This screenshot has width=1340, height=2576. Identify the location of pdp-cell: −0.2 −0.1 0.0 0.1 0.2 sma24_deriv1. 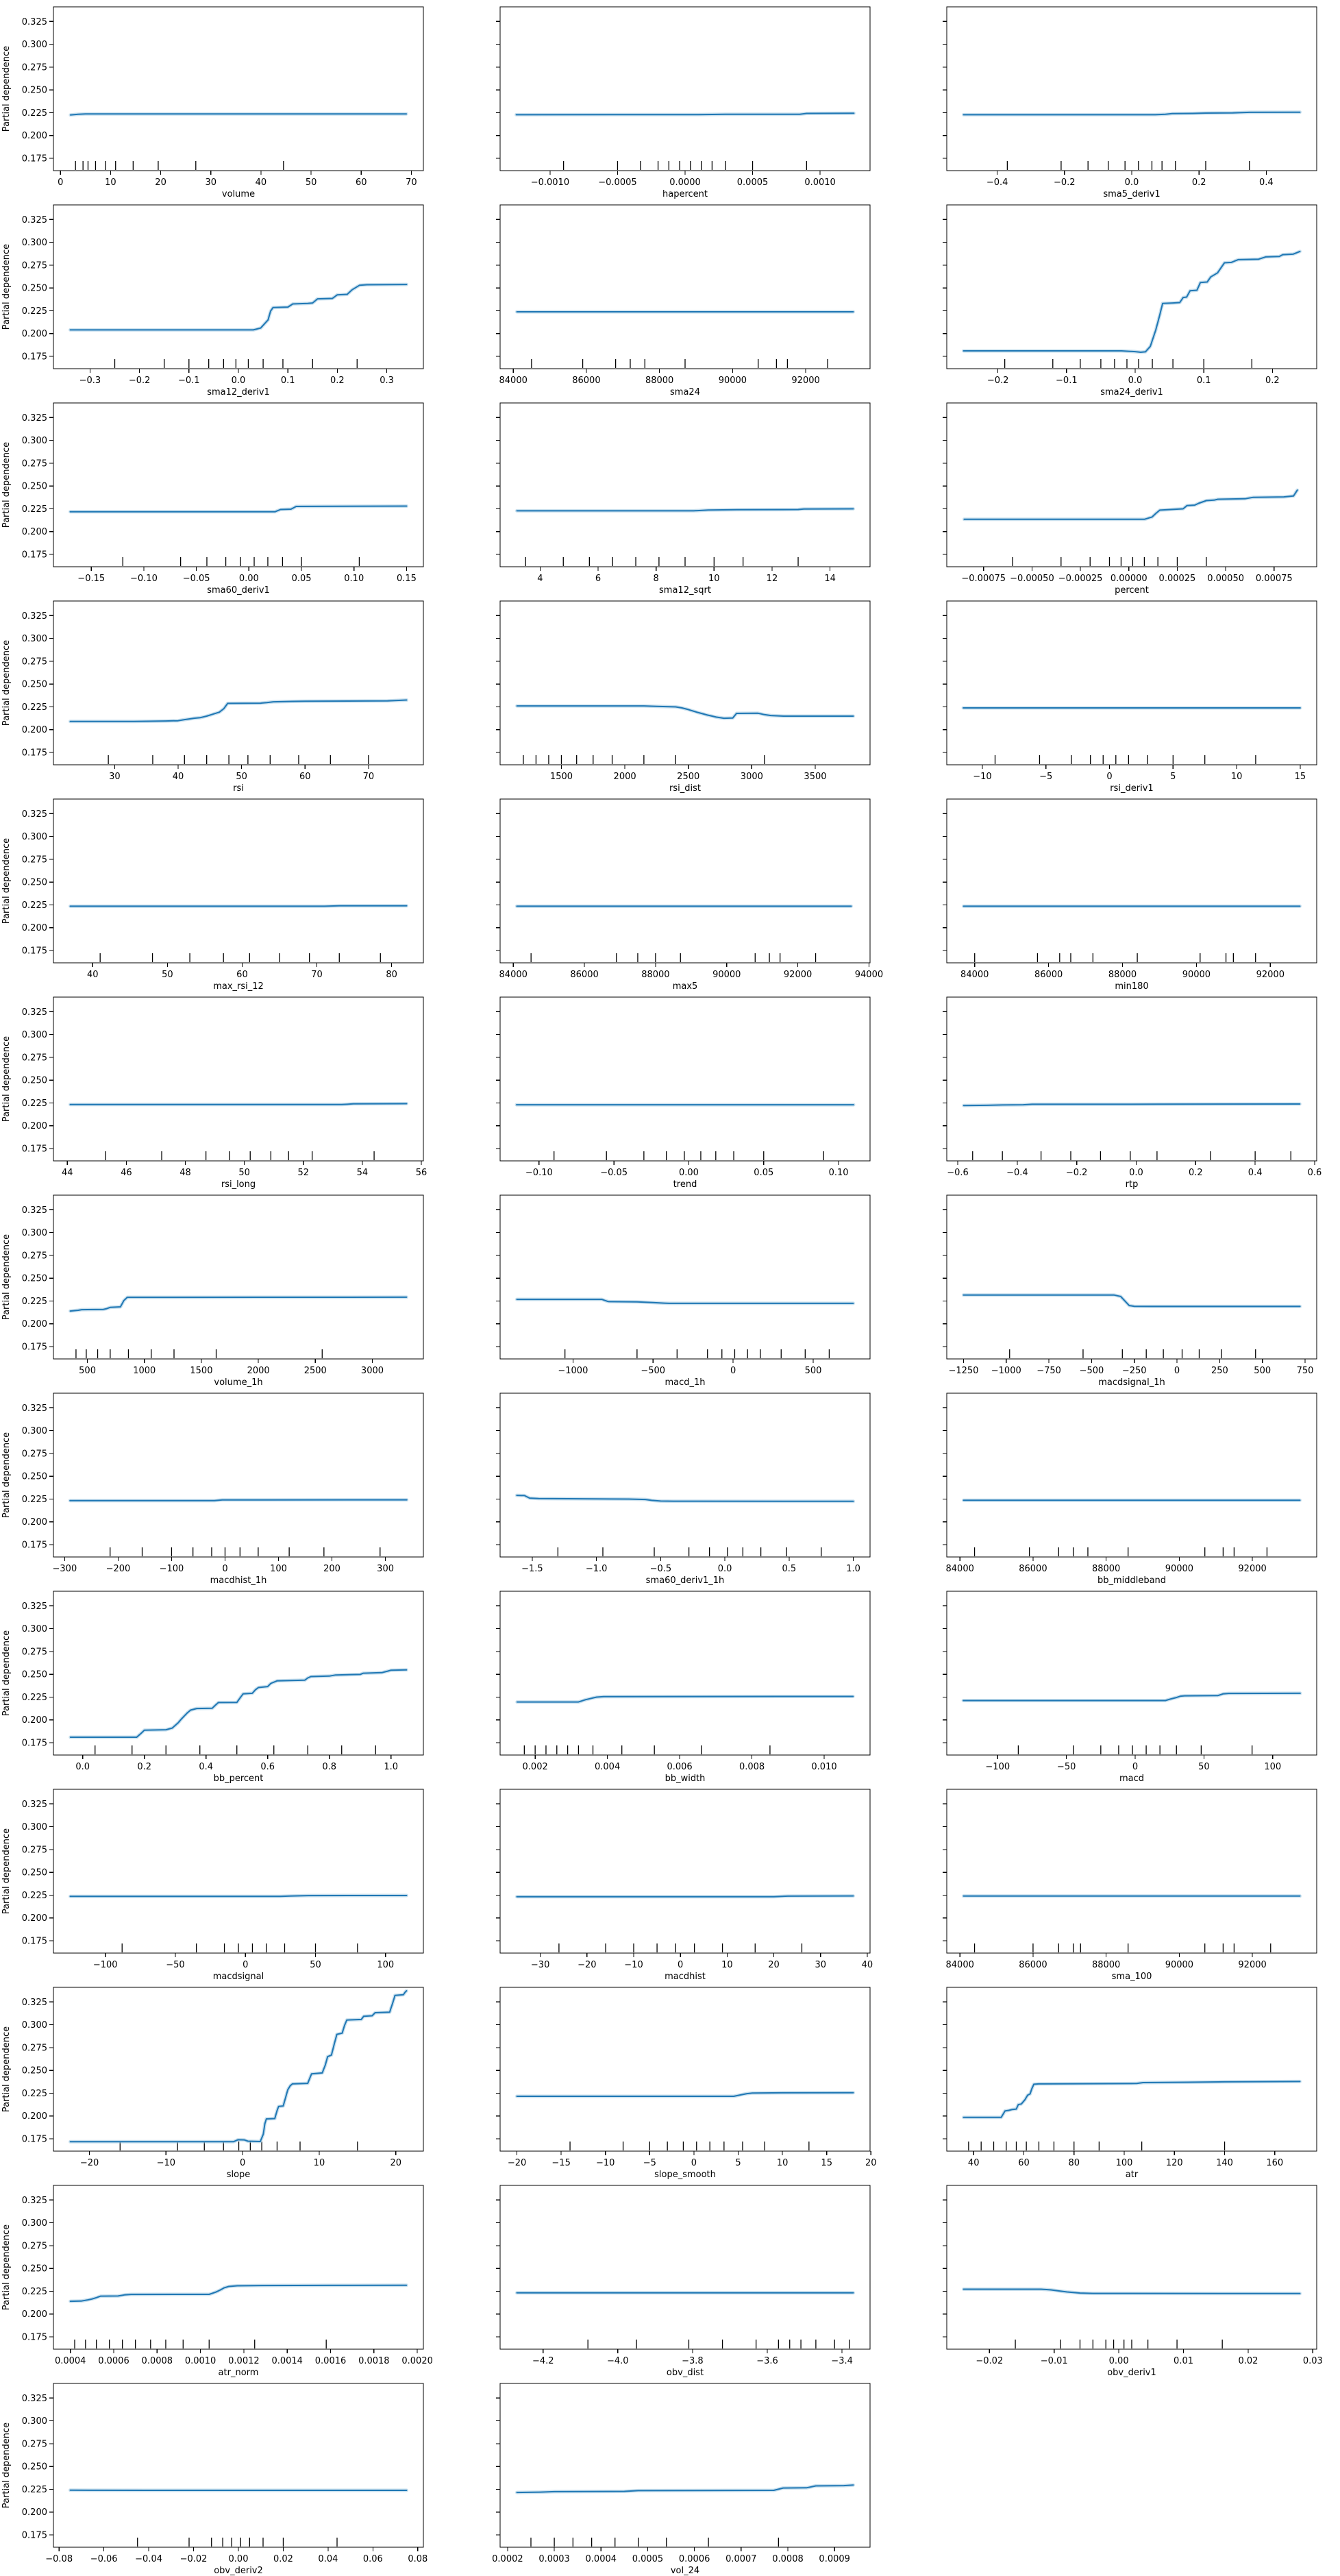
(1116, 298).